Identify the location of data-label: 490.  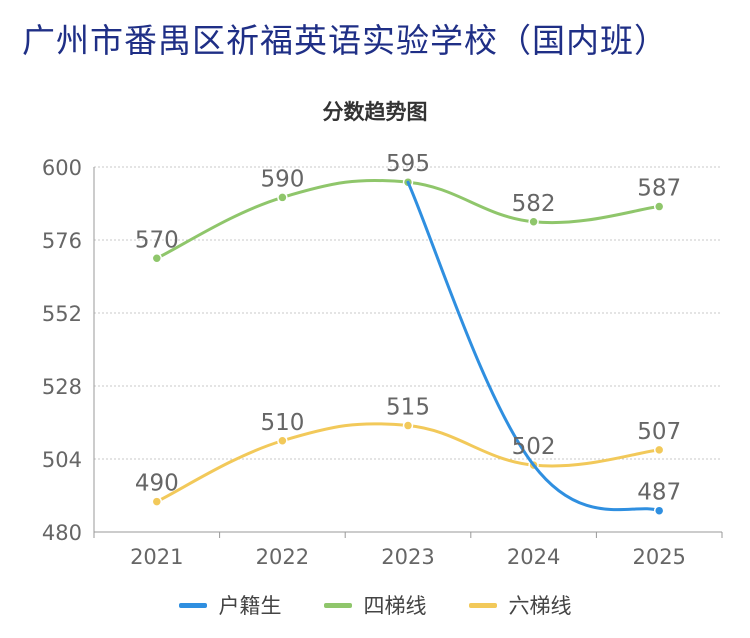
(157, 484).